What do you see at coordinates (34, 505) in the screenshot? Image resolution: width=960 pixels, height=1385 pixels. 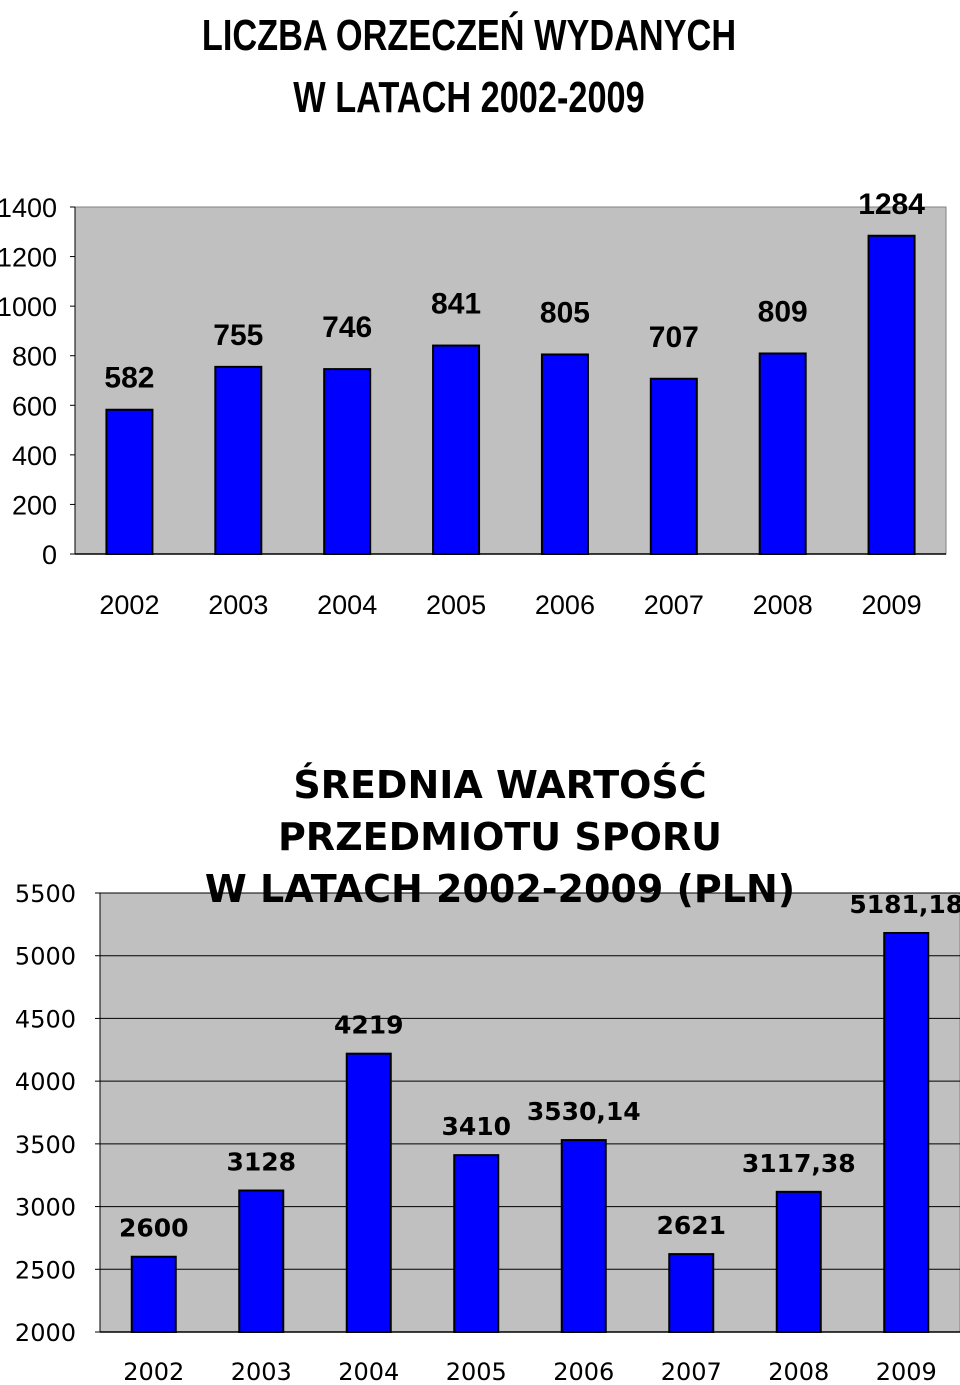 I see `y-tick-label: 200` at bounding box center [34, 505].